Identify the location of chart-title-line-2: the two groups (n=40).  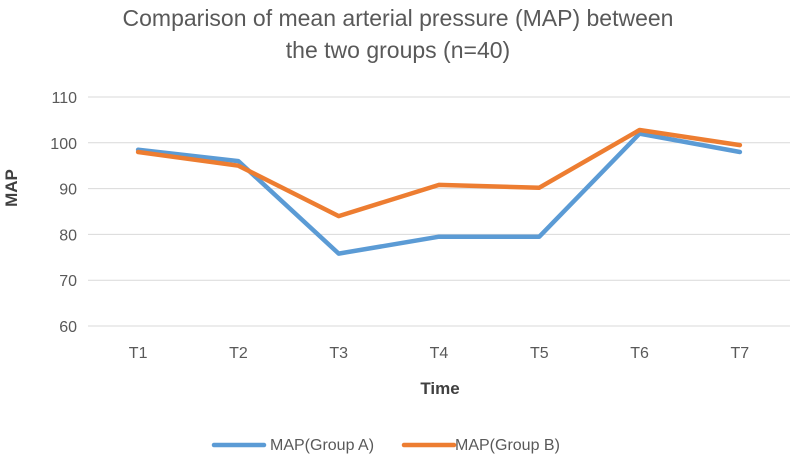
(398, 50).